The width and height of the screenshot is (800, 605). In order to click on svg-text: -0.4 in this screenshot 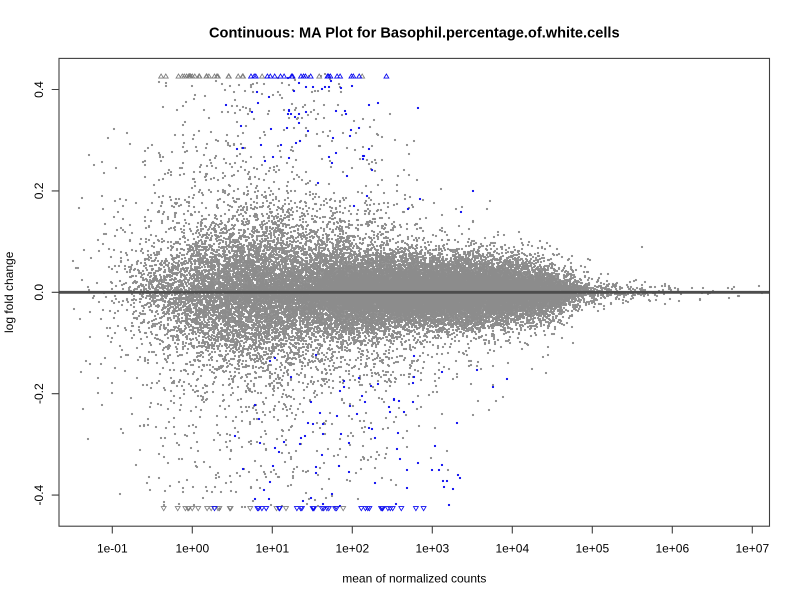, I will do `click(39, 494)`.